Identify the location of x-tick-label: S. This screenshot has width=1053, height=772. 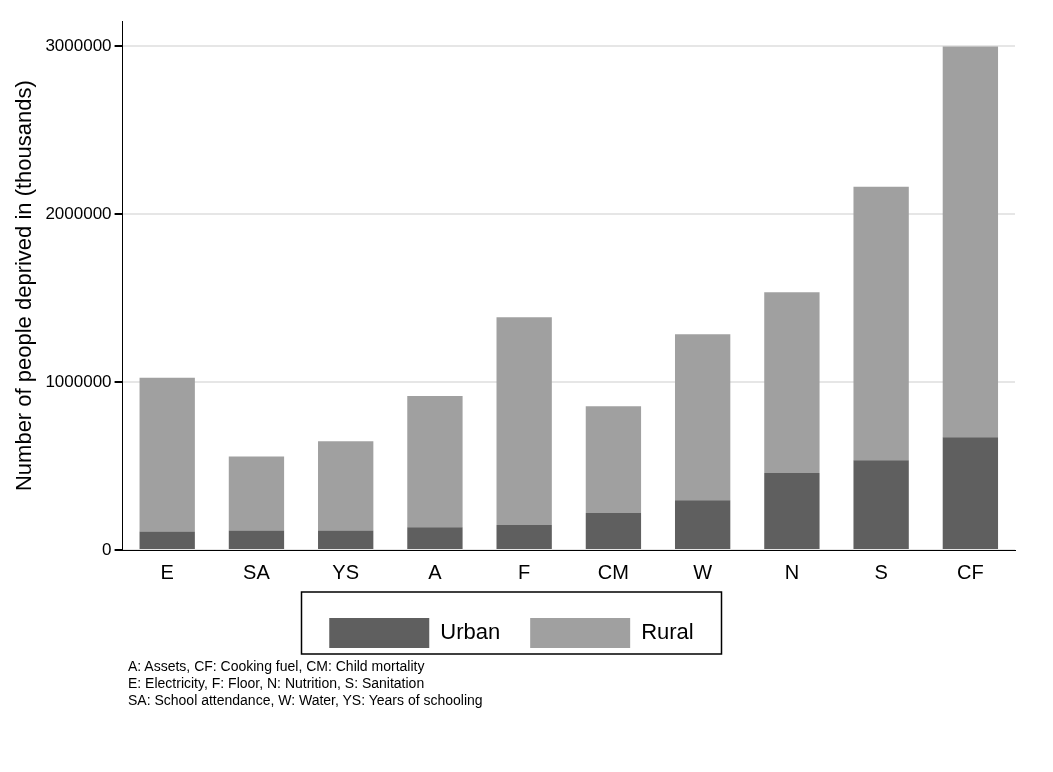
(881, 571).